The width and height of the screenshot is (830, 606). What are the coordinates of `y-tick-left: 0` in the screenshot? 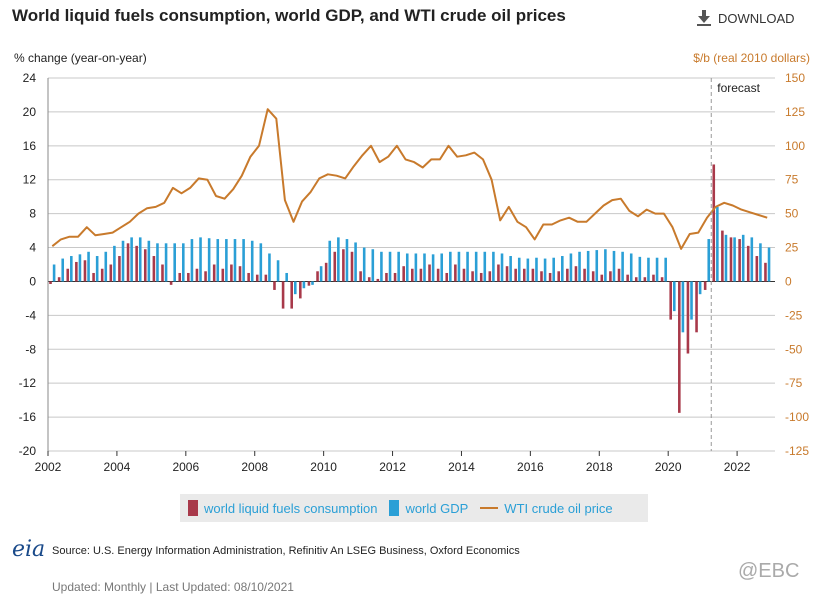 It's located at (32, 281).